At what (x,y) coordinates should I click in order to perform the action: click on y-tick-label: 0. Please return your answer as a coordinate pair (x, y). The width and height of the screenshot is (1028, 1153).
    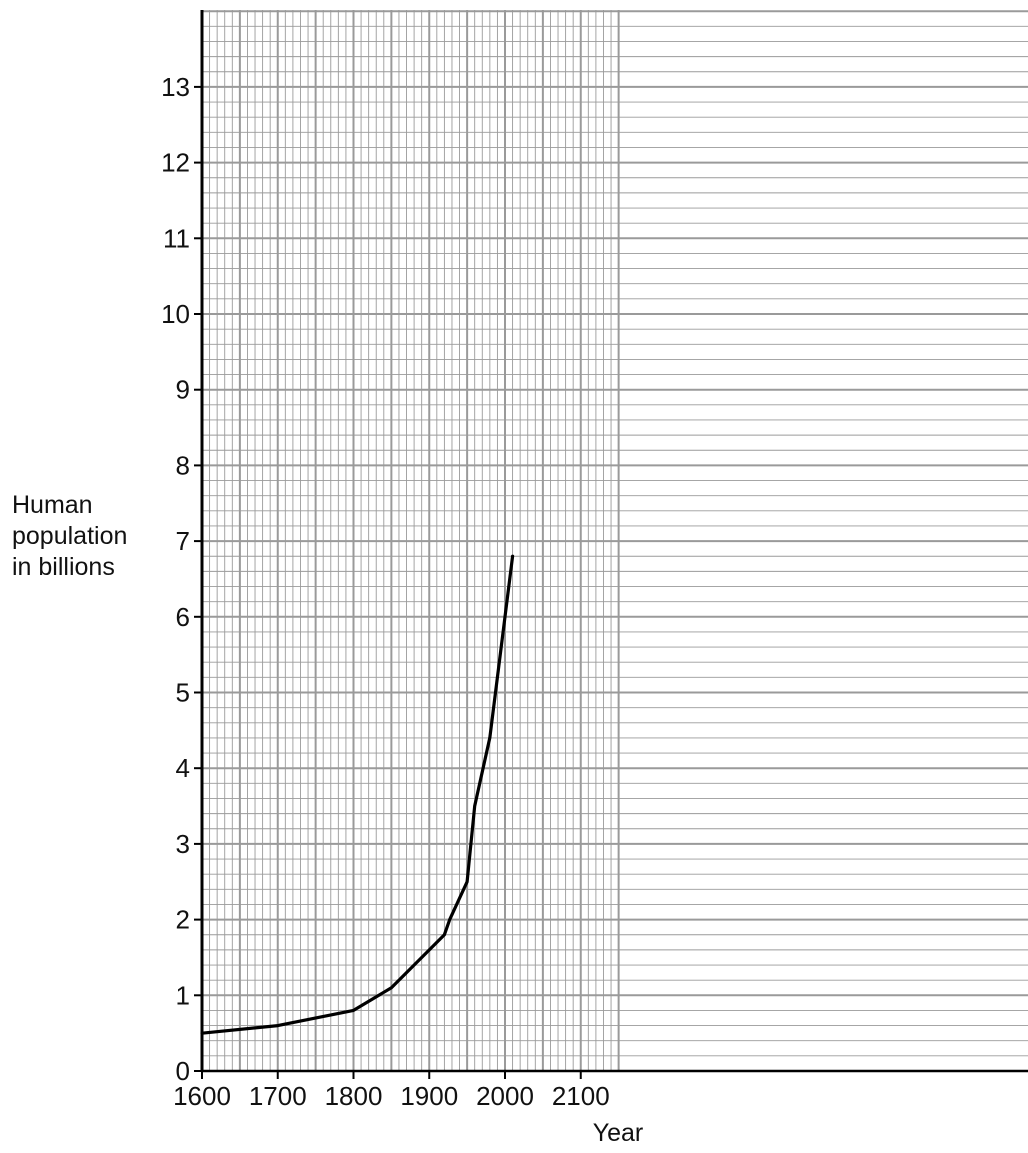
    Looking at the image, I should click on (183, 1071).